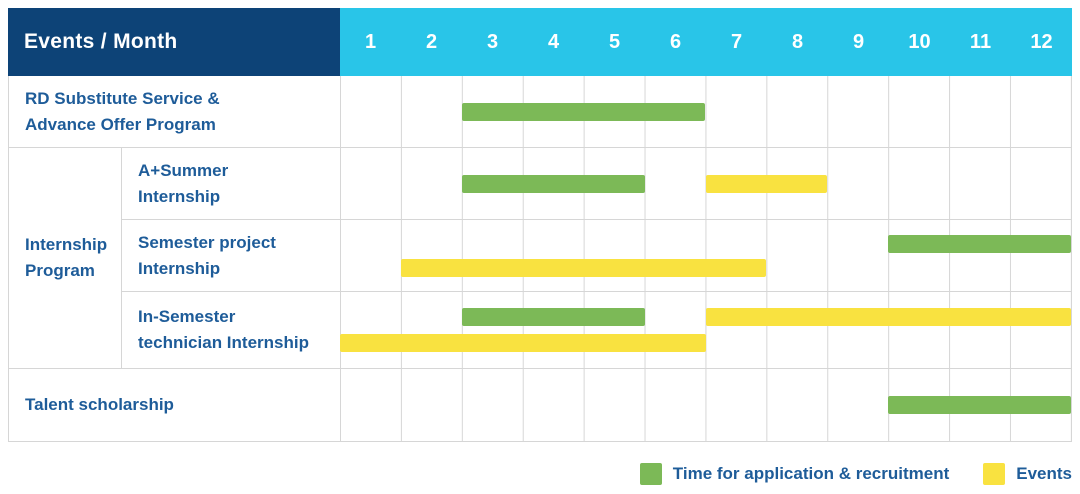 Image resolution: width=1080 pixels, height=494 pixels. I want to click on row-a-plus-summer-internship: A+Summer Internship, so click(596, 184).